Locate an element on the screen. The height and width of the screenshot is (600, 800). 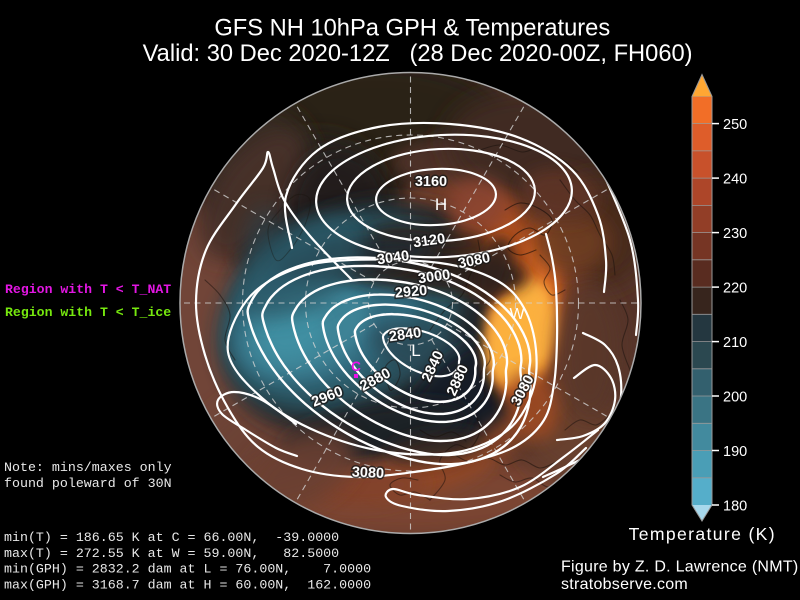
svg-text: Temperature (K) is located at coordinates (702, 534).